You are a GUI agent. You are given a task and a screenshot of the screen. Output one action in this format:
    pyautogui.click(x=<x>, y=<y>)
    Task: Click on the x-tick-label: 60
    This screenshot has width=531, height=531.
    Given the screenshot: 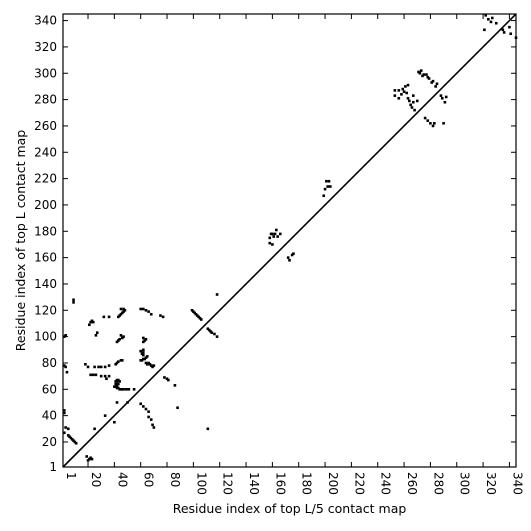 What is the action you would take?
    pyautogui.click(x=149, y=479)
    